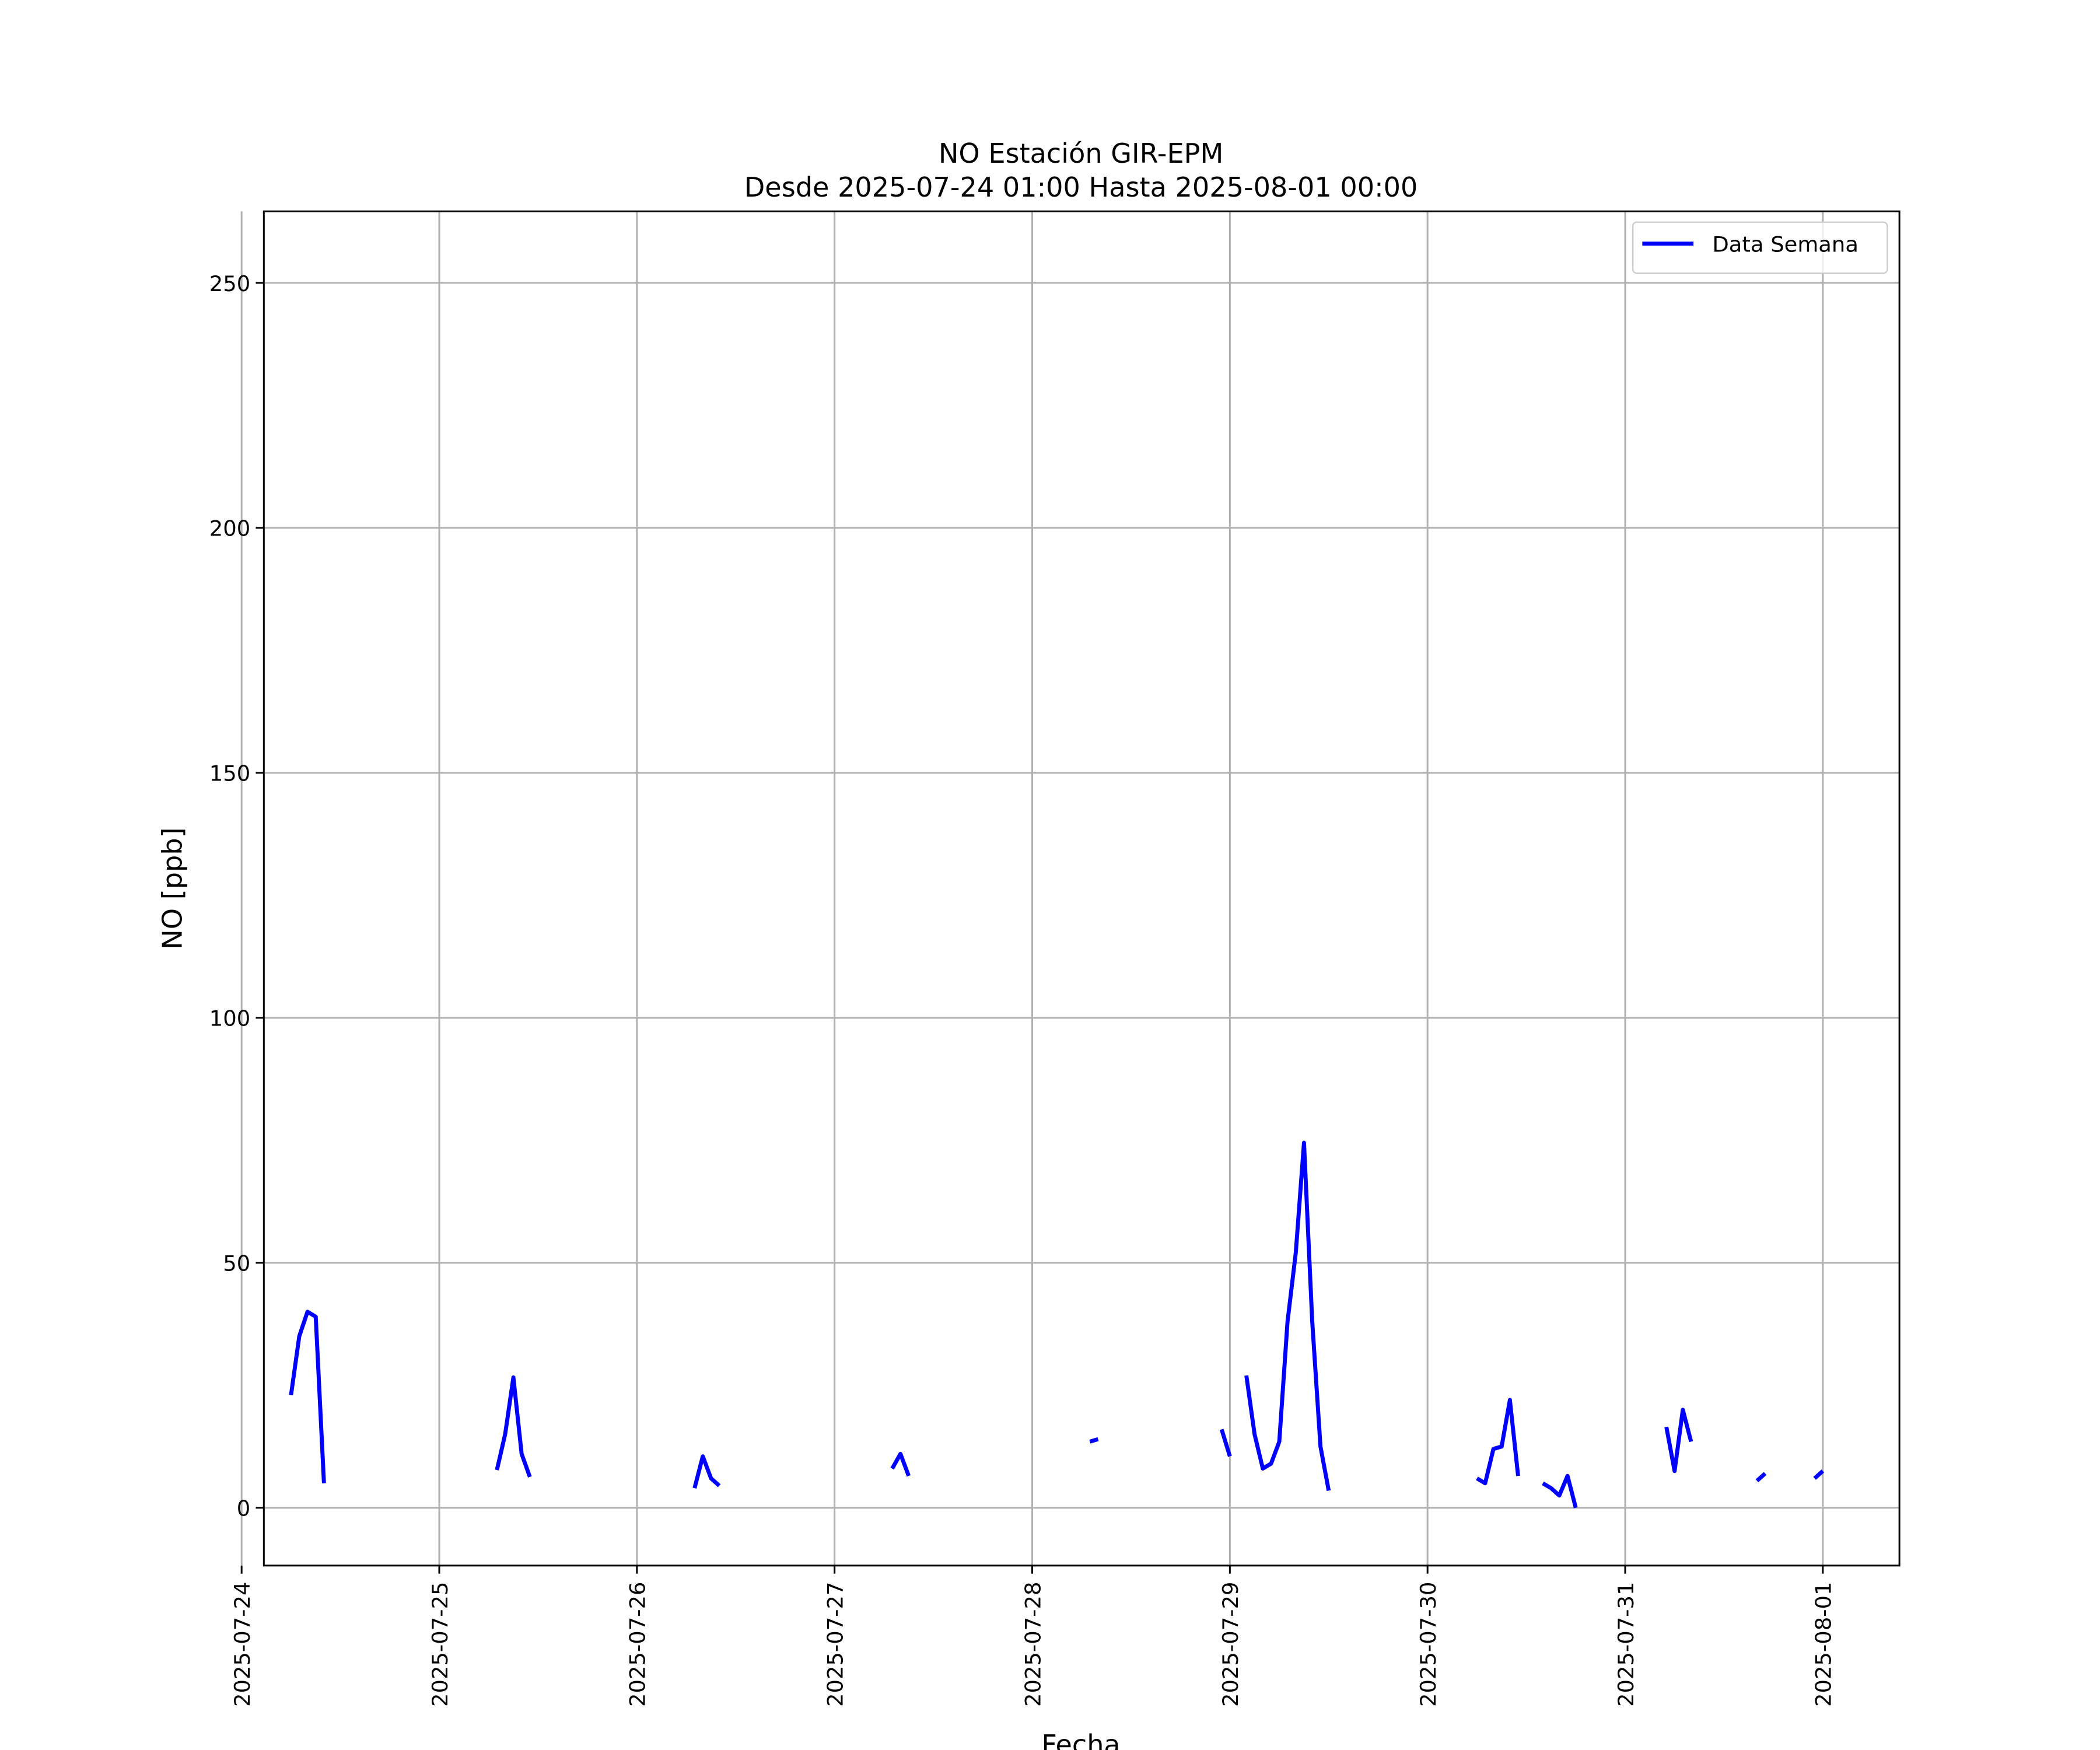  I want to click on x-tick-label: 2025-07-31, so click(1626, 1644).